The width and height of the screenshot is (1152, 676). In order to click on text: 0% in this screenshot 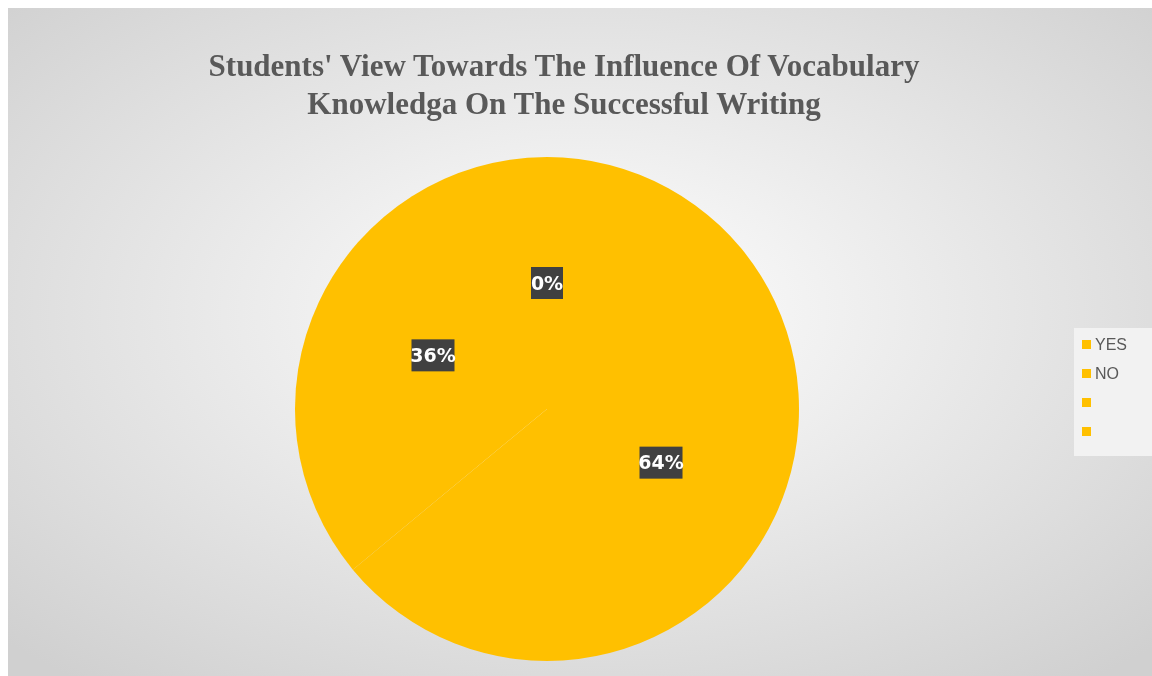, I will do `click(547, 282)`.